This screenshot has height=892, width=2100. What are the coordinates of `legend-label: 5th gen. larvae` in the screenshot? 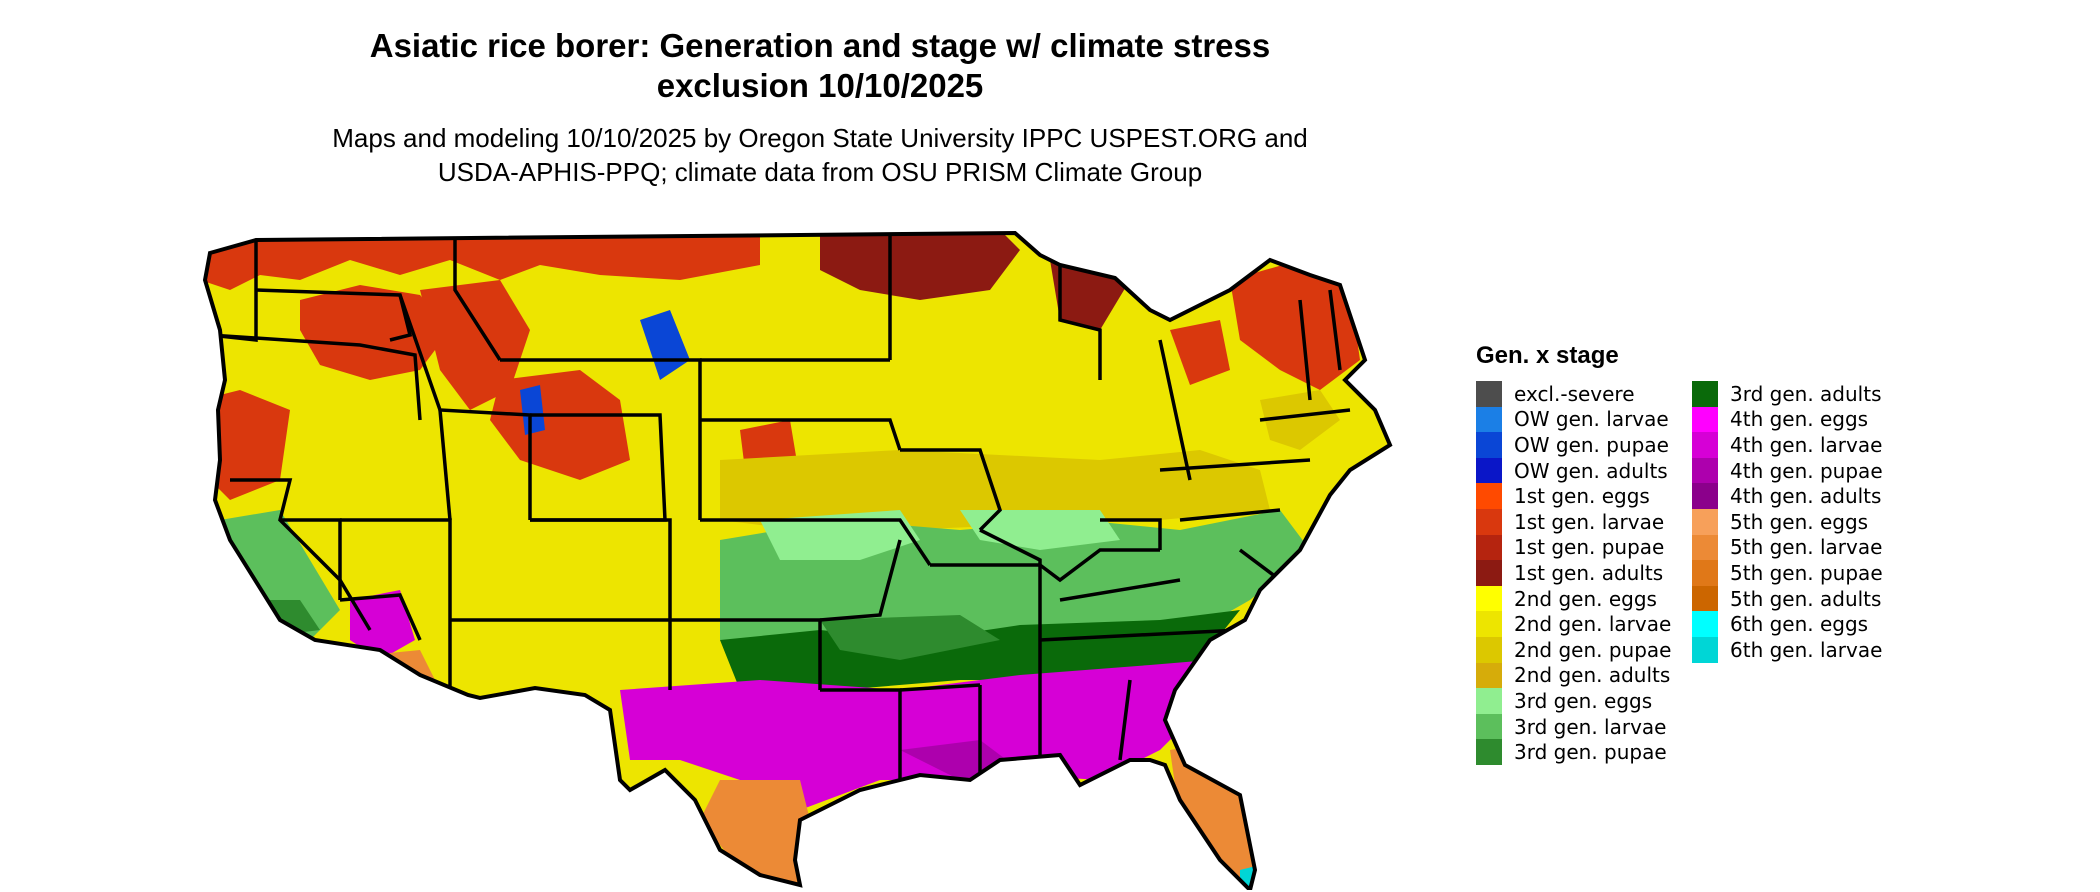 It's located at (1806, 547).